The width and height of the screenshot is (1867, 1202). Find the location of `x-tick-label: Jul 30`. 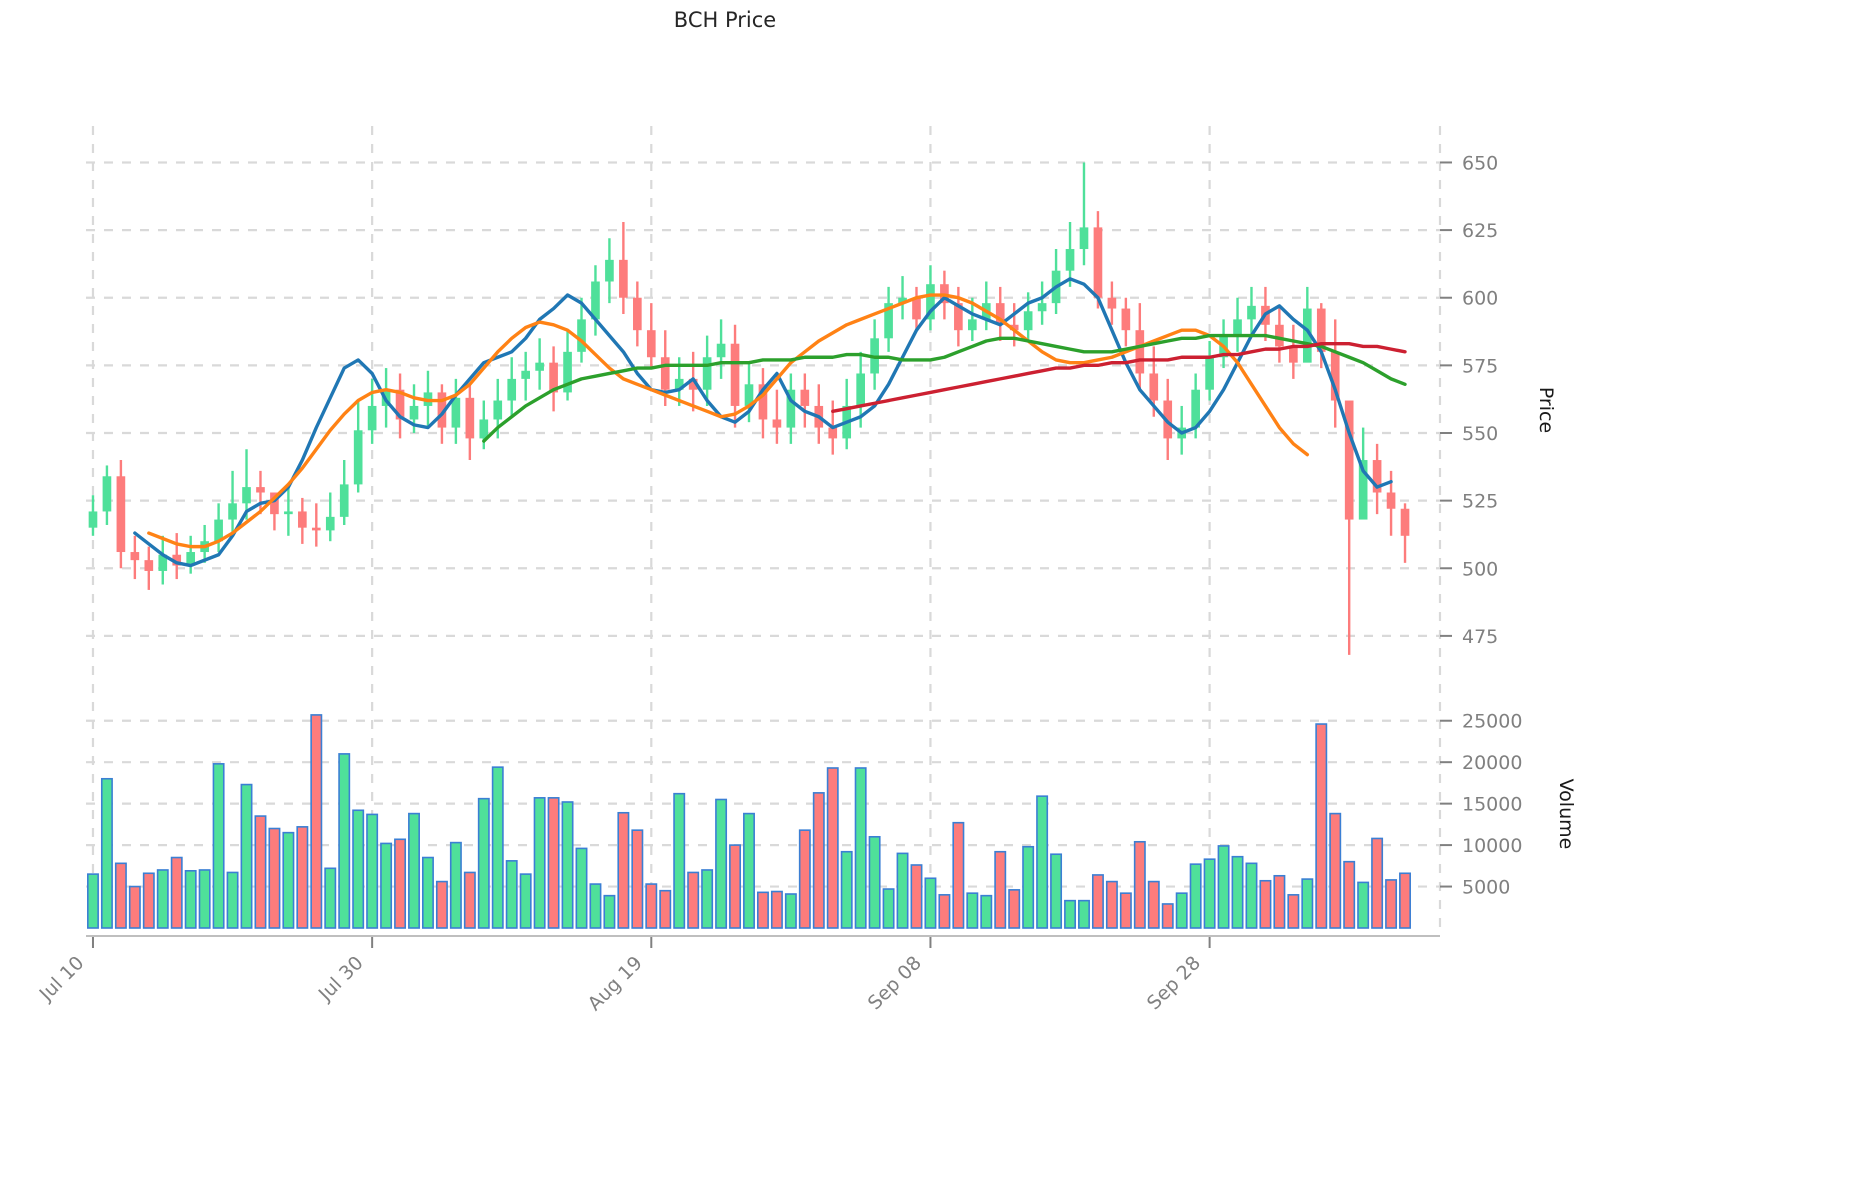

x-tick-label: Jul 30 is located at coordinates (341, 979).